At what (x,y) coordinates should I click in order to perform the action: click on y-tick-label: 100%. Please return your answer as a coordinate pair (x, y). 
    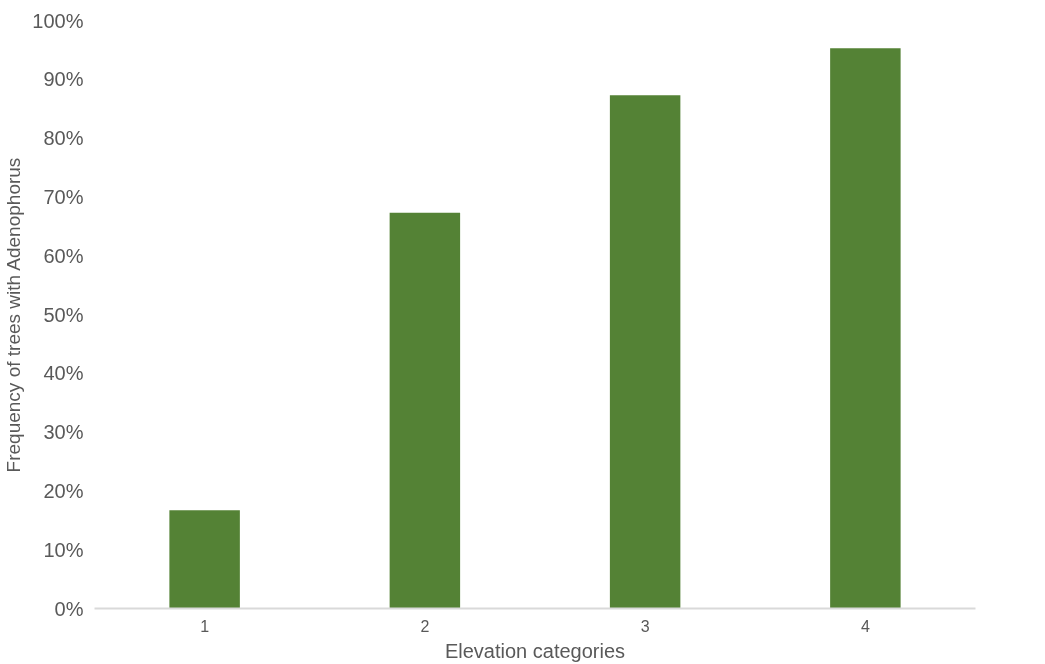
    Looking at the image, I should click on (58, 20).